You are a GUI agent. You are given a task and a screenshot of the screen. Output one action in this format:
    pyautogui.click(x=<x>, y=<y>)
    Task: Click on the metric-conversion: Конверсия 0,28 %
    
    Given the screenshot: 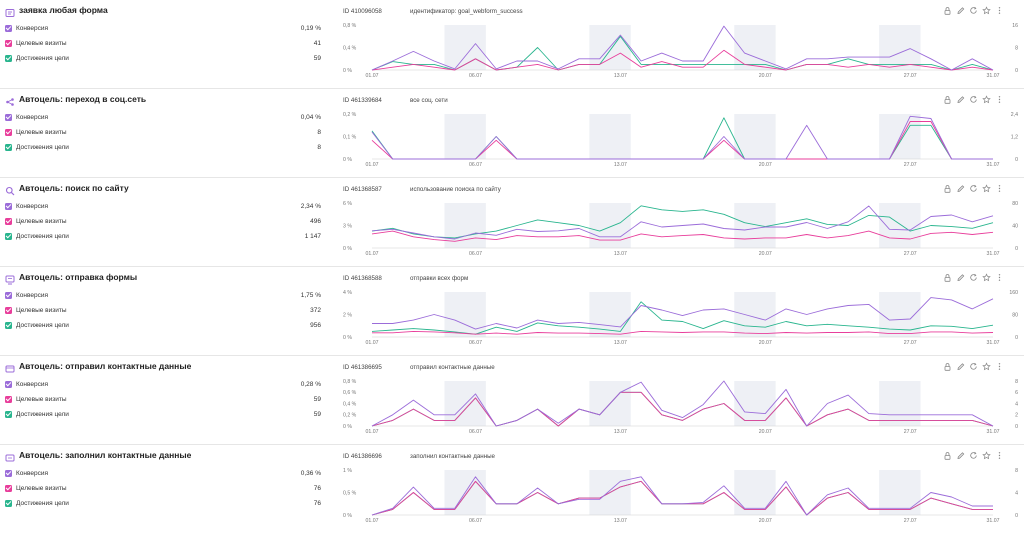 What is the action you would take?
    pyautogui.click(x=163, y=384)
    